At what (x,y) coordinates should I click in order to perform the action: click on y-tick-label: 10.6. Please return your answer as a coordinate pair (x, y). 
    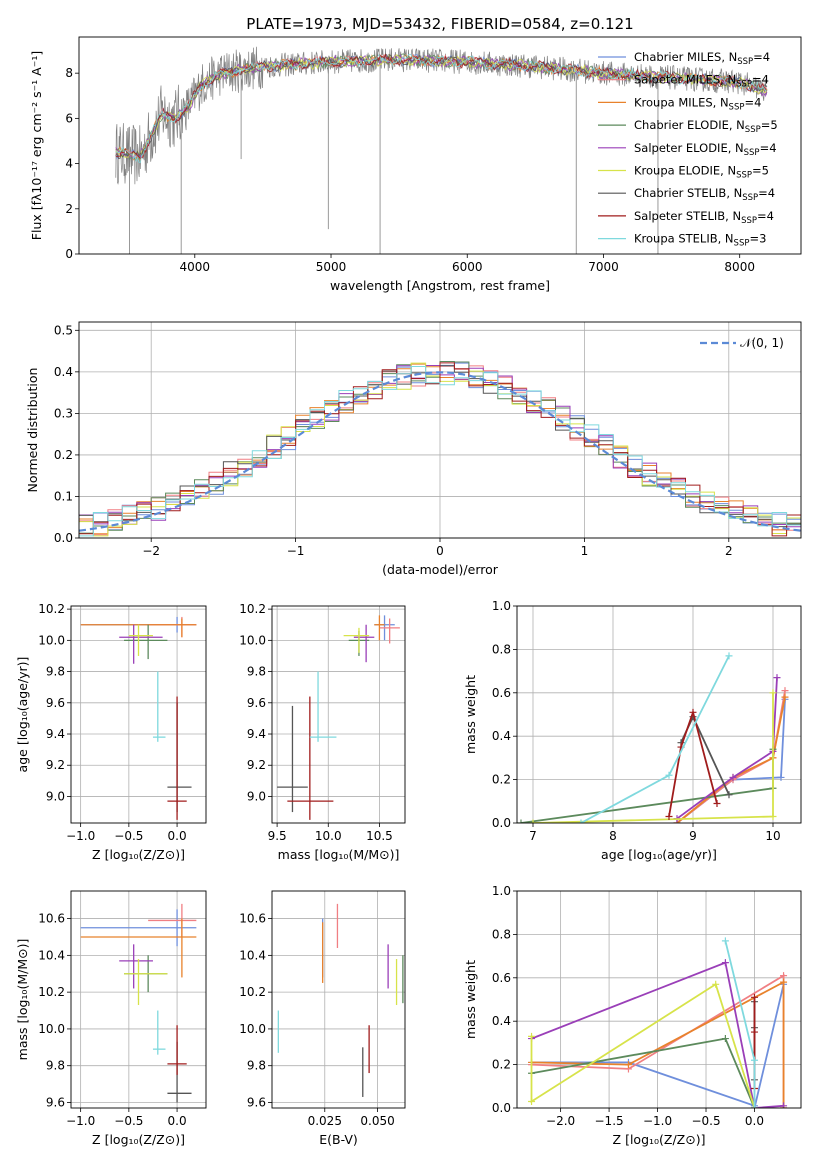
    Looking at the image, I should click on (252, 919).